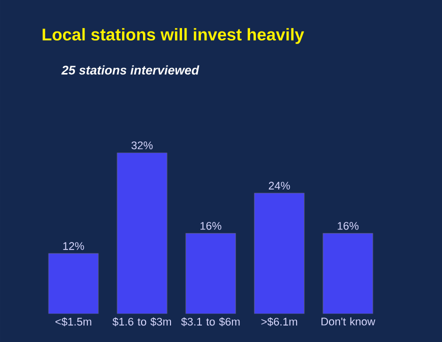  Describe the element at coordinates (173, 36) in the screenshot. I see `chart-title: Local stations will invest heavily` at that location.